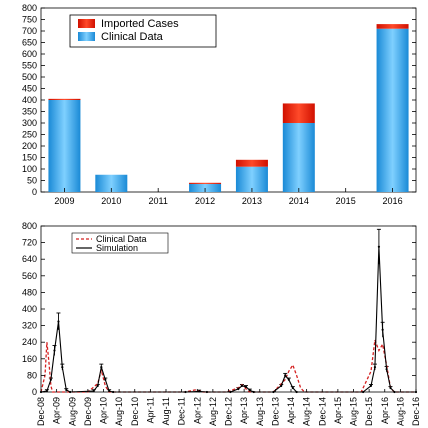 The image size is (428, 428). Describe the element at coordinates (29, 243) in the screenshot. I see `y2-tick-label-720: 720` at that location.